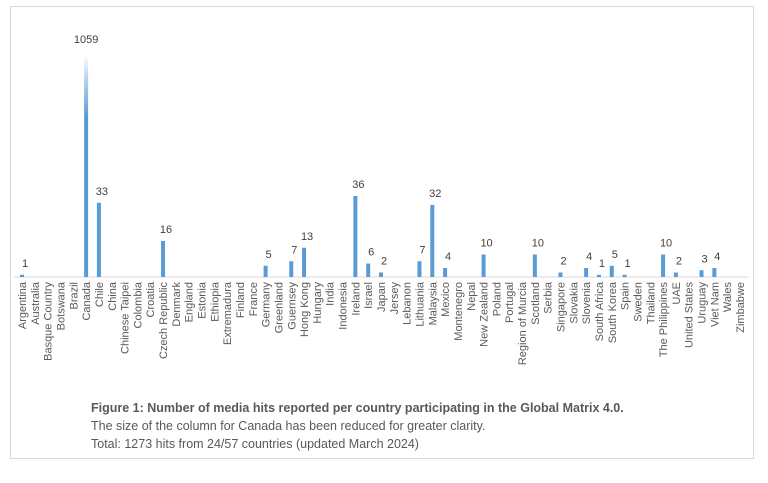 This screenshot has height=483, width=768. What do you see at coordinates (611, 271) in the screenshot?
I see `bar-south-korea` at bounding box center [611, 271].